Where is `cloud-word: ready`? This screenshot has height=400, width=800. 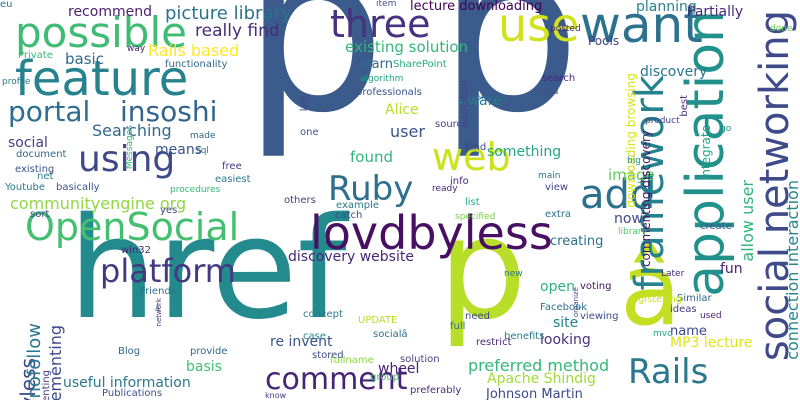 cloud-word: ready is located at coordinates (445, 189).